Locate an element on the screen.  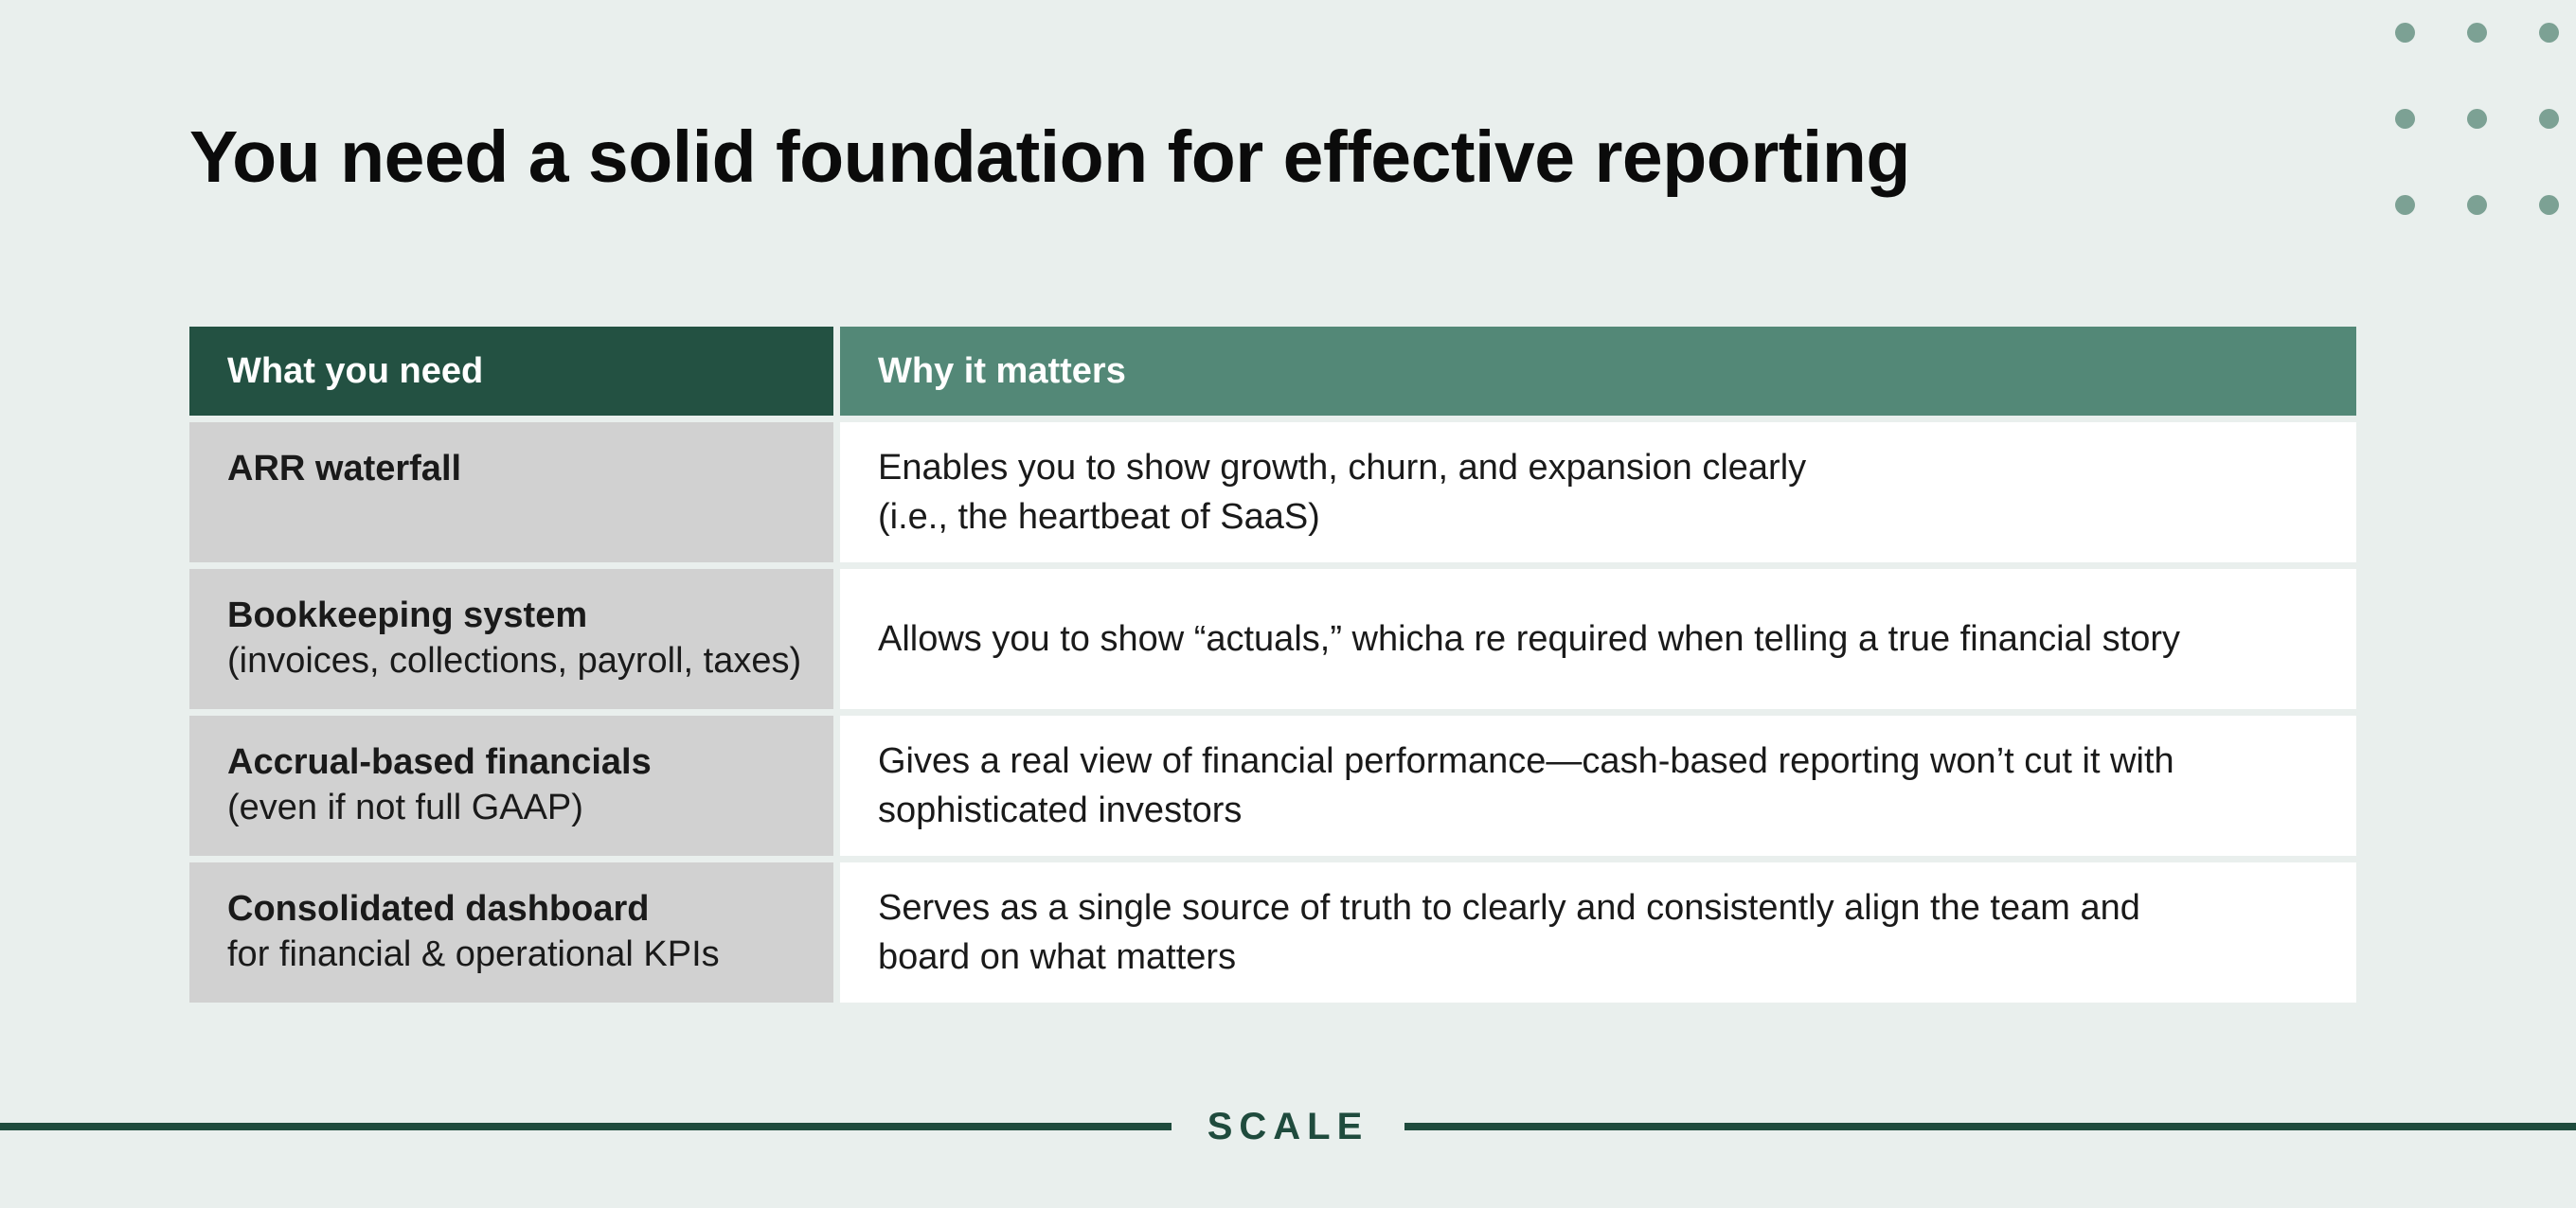
table-header-why-it-matters: Why it matters is located at coordinates (1598, 371).